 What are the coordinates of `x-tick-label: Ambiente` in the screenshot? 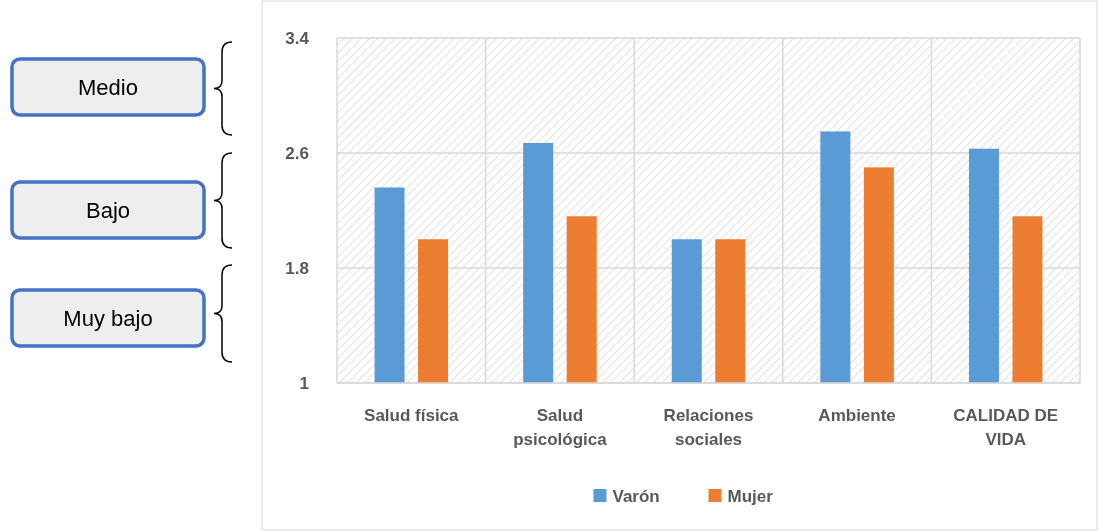 It's located at (857, 415).